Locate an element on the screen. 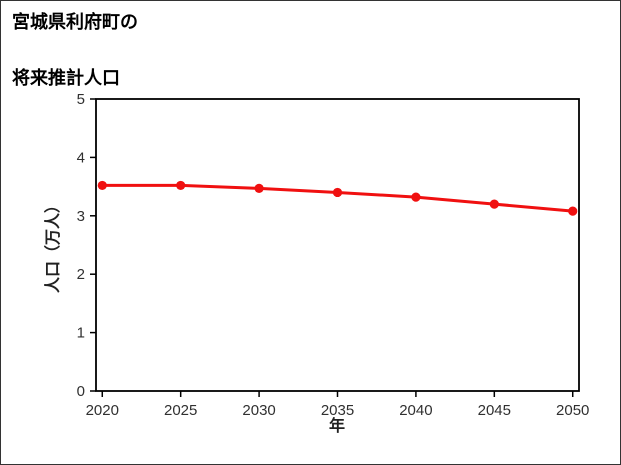  x-tick-label: 2030 is located at coordinates (258, 410).